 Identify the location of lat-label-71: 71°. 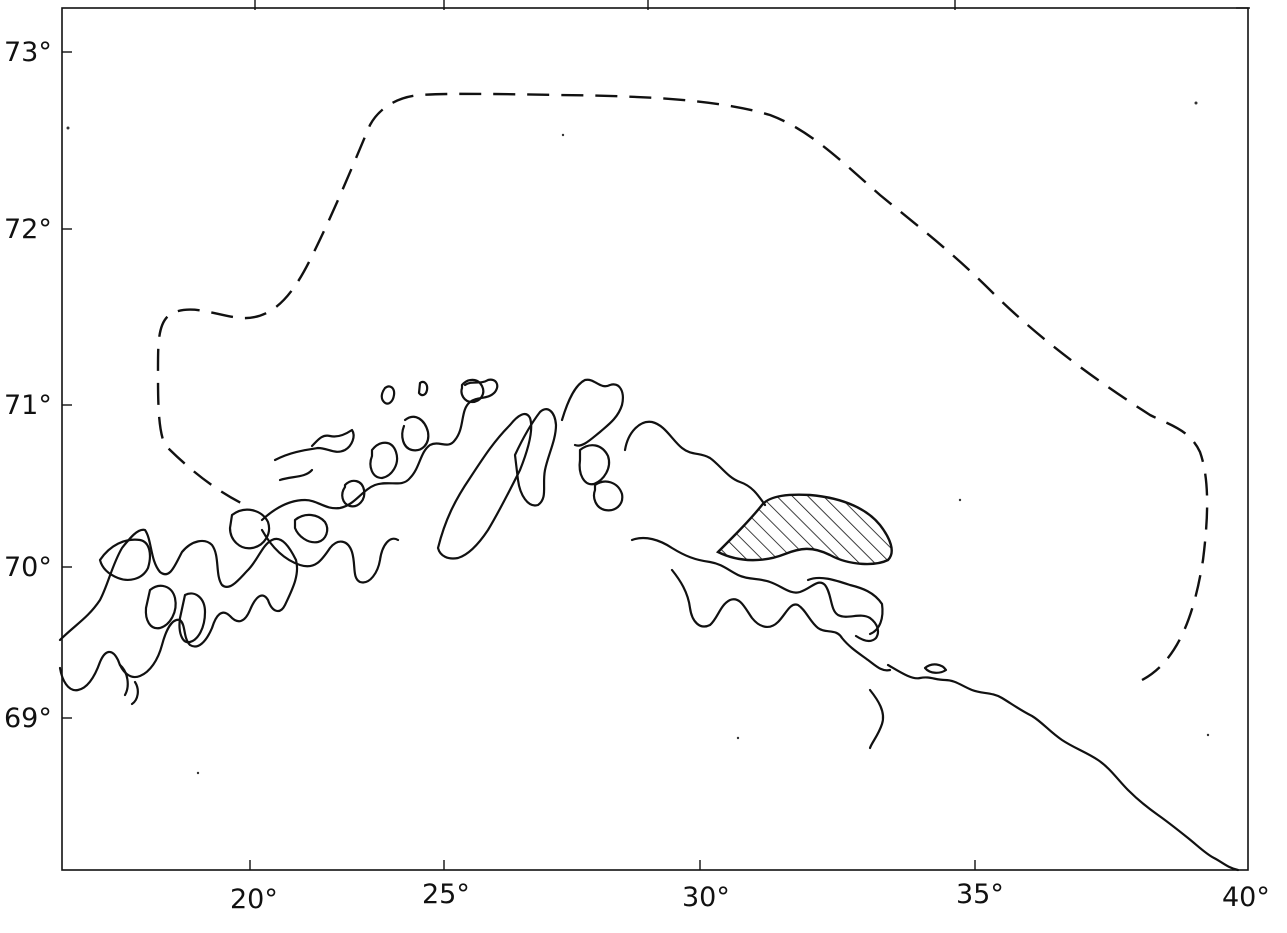
(28, 405).